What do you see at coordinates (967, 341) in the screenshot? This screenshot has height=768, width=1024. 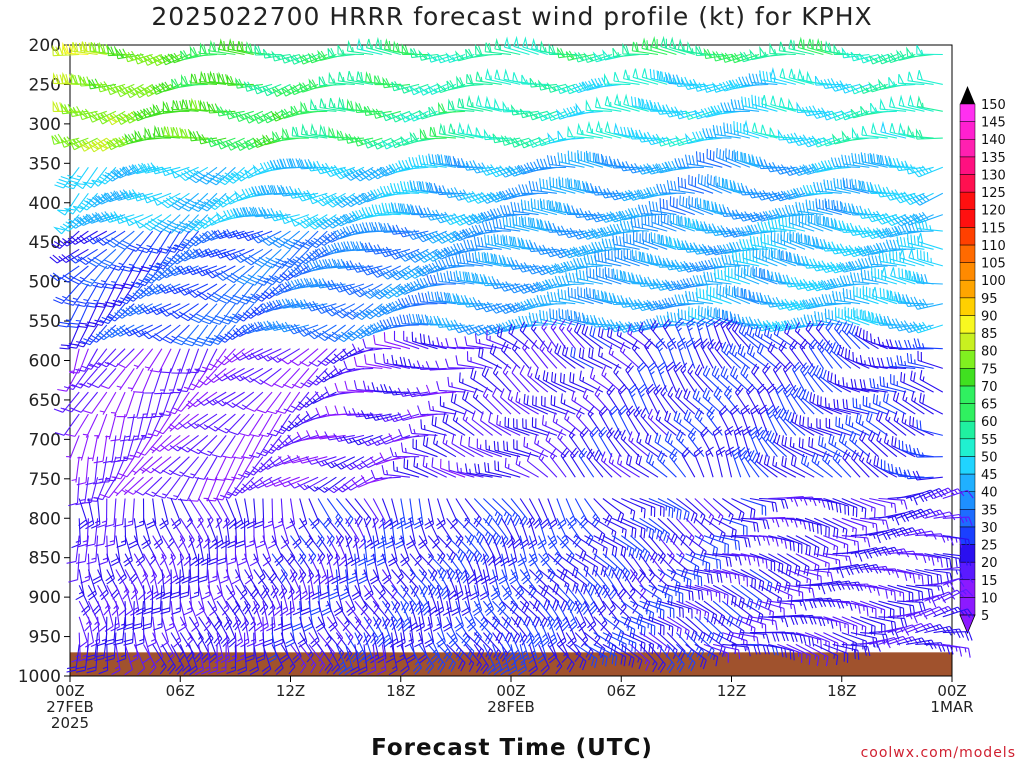 I see `colorbar-segment` at bounding box center [967, 341].